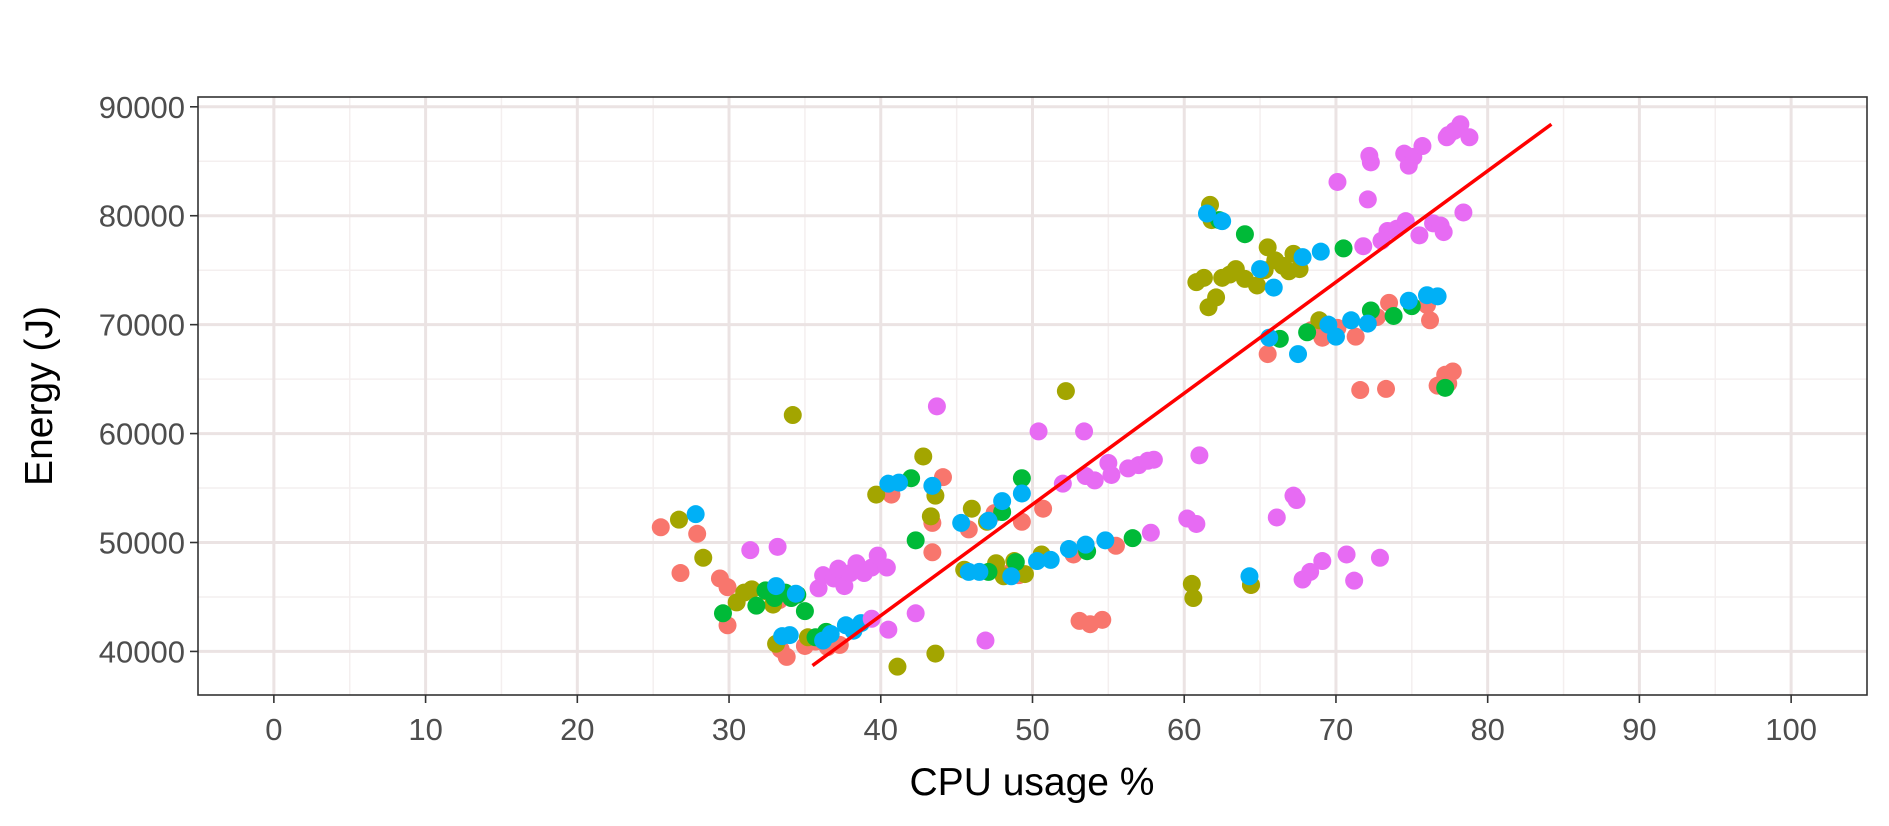  I want to click on y-axis: 40000 50000 60000 70000 80000 90000, so click(148, 379).